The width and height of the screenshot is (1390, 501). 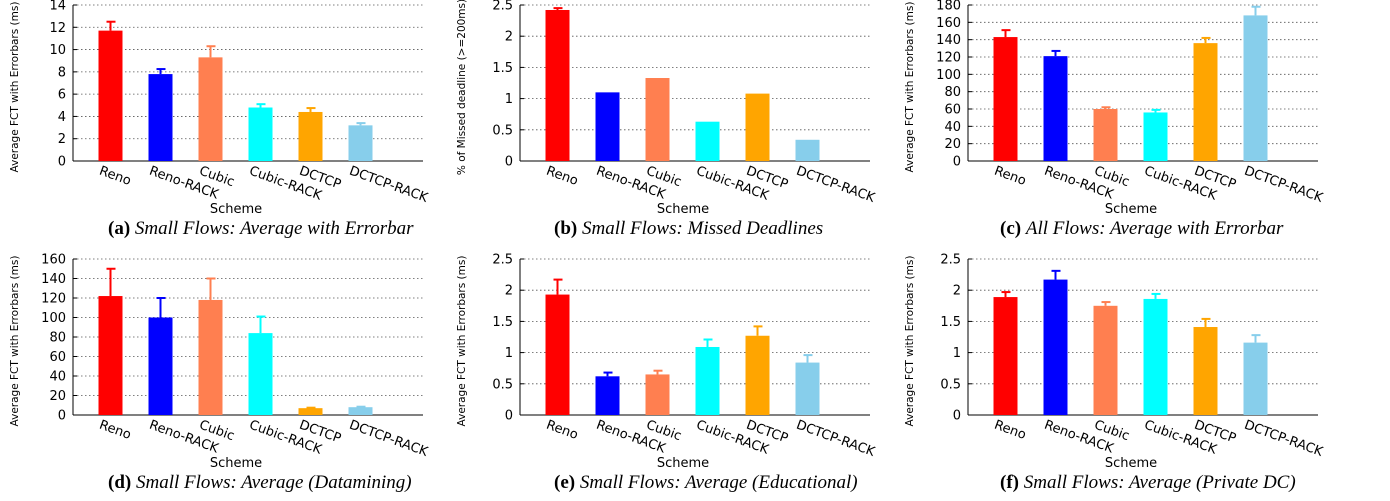 What do you see at coordinates (236, 463) in the screenshot?
I see `x-axis-label-d: Scheme` at bounding box center [236, 463].